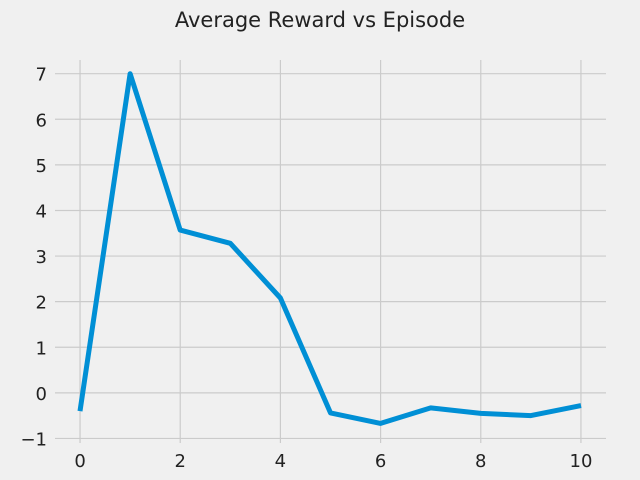 The image size is (640, 480). What do you see at coordinates (33, 439) in the screenshot?
I see `y-tick-label: −1` at bounding box center [33, 439].